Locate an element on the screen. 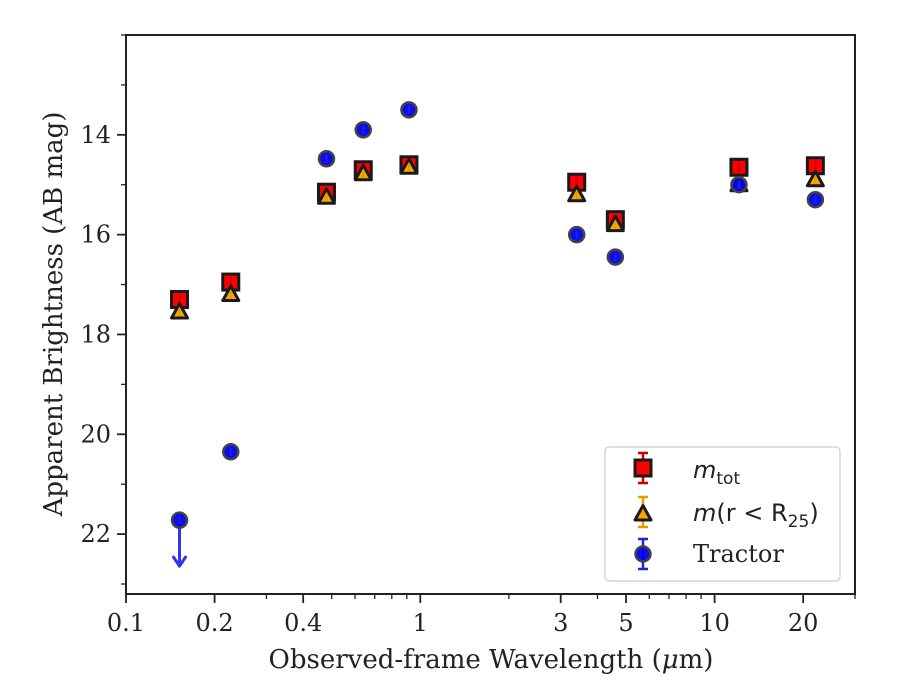  legend-label-mtot: mtot is located at coordinates (716, 472).